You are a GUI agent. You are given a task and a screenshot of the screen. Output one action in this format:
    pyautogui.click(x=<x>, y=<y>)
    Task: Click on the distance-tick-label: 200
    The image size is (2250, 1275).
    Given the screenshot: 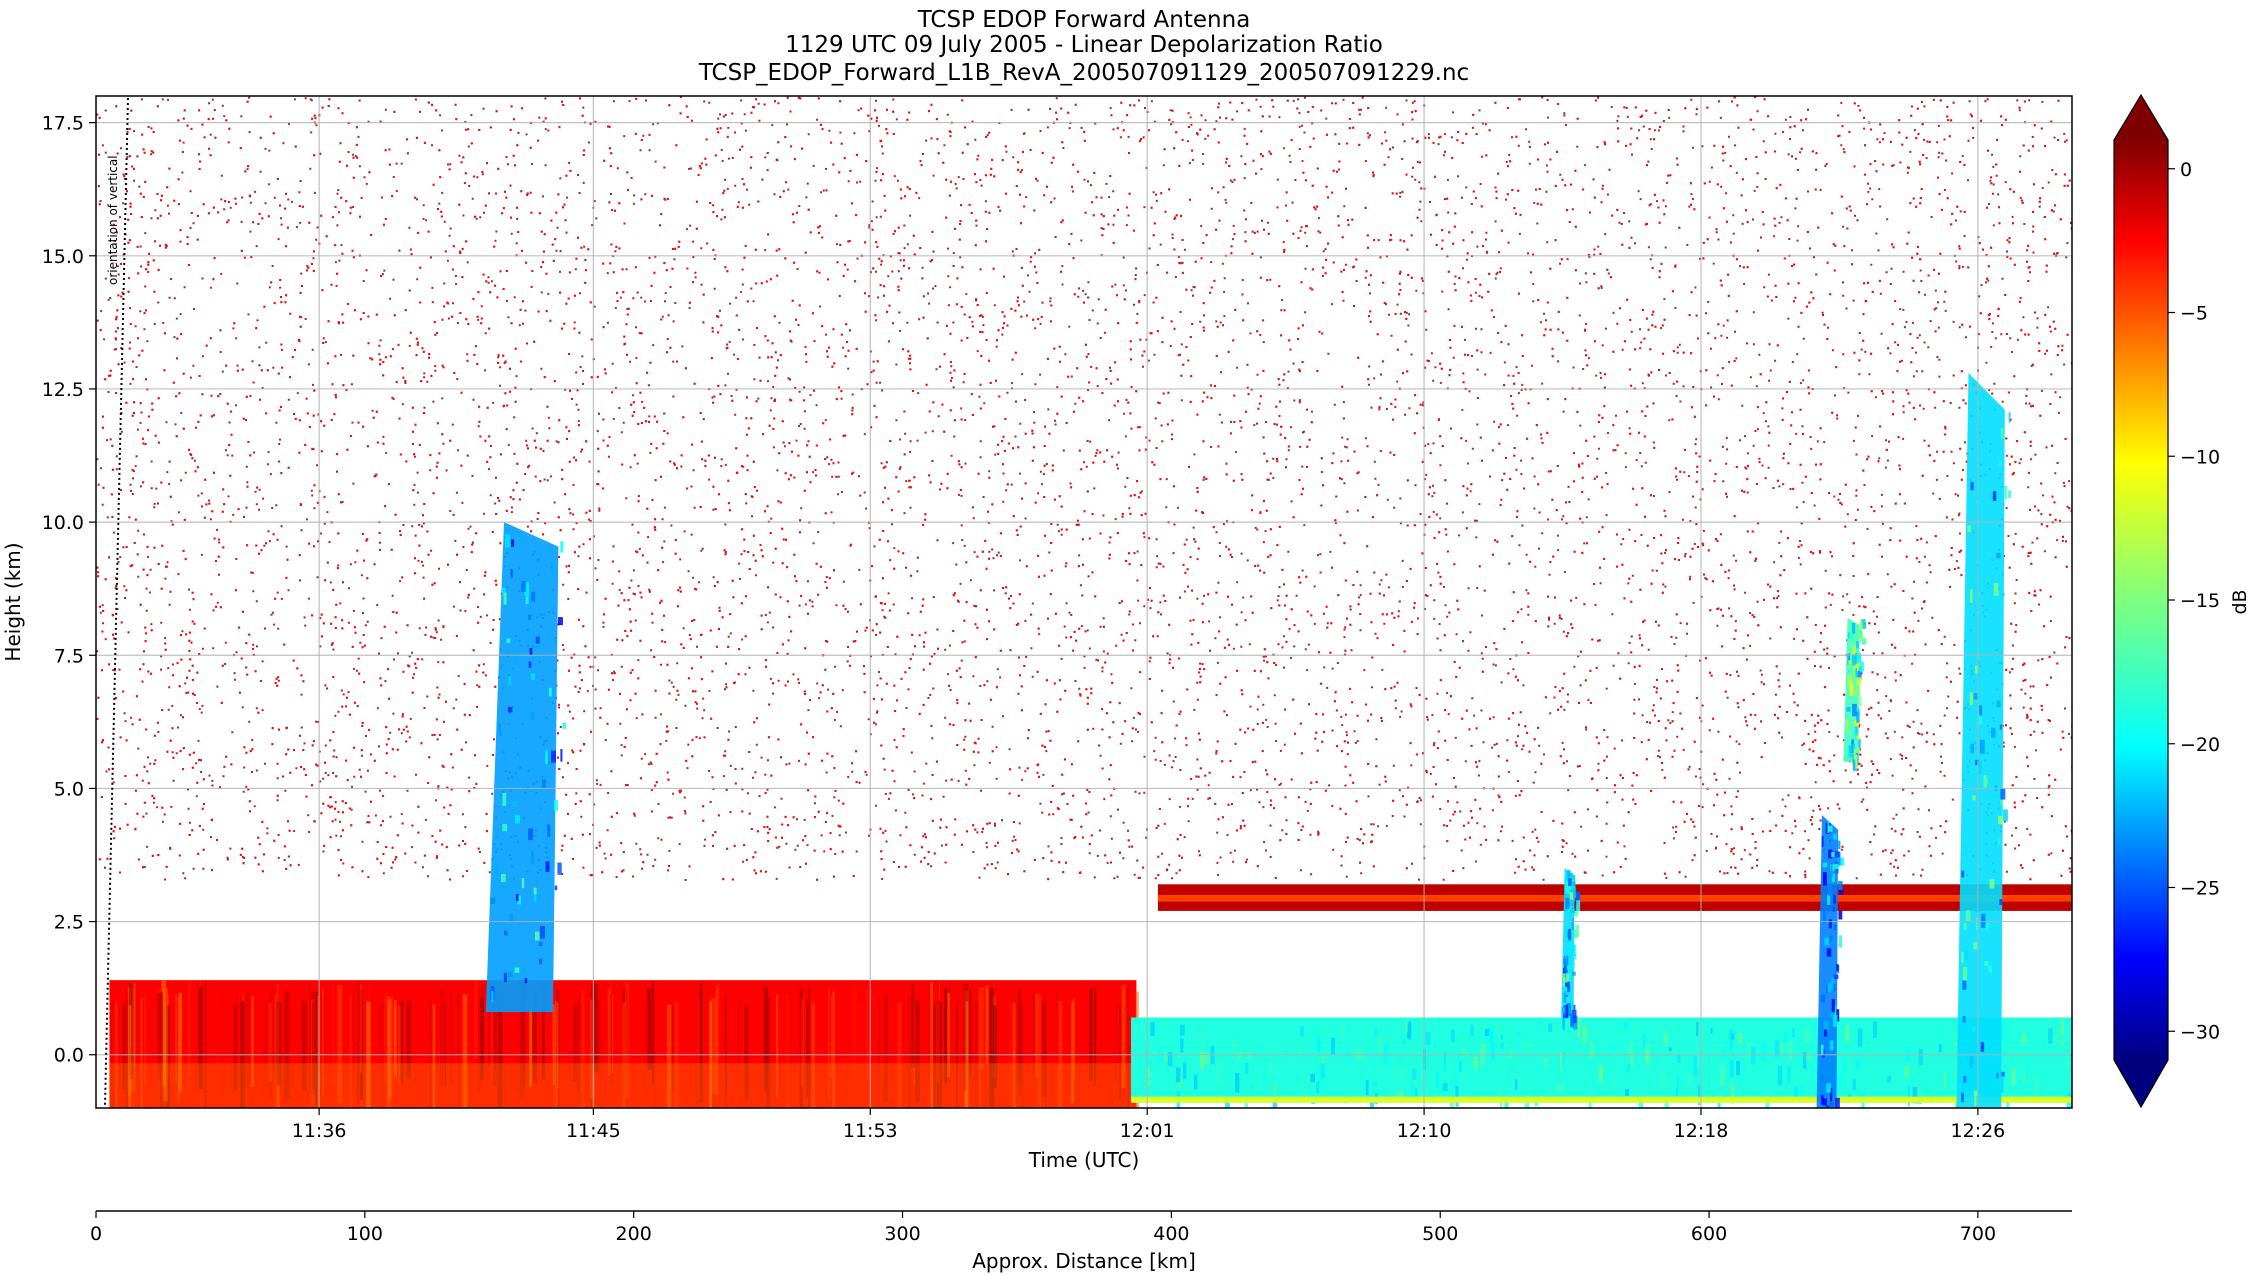 What is the action you would take?
    pyautogui.click(x=634, y=1234)
    